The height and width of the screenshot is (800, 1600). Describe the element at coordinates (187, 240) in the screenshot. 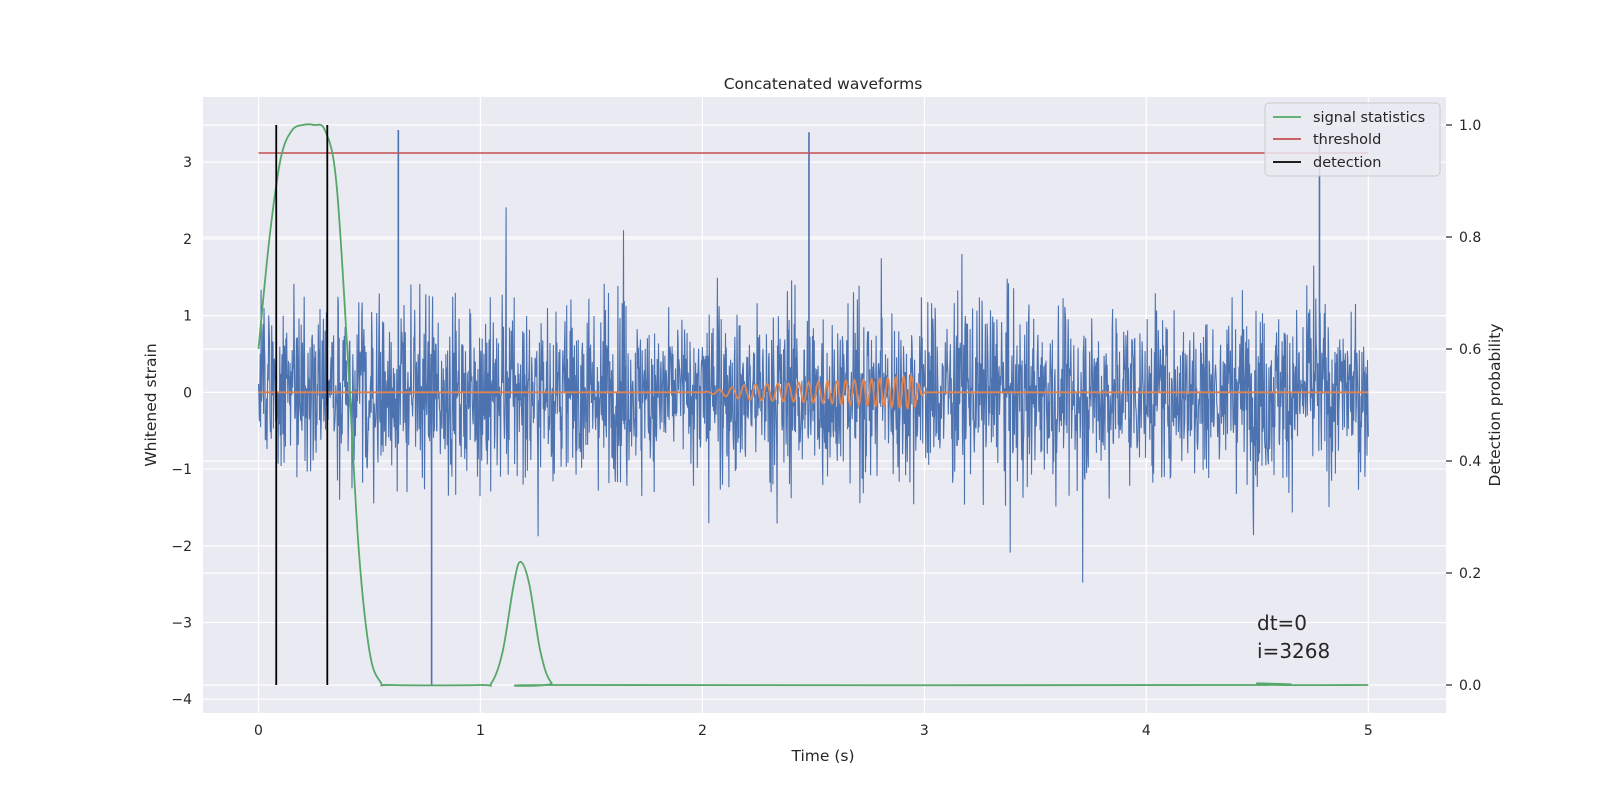

I see `y-tick-label: 2` at that location.